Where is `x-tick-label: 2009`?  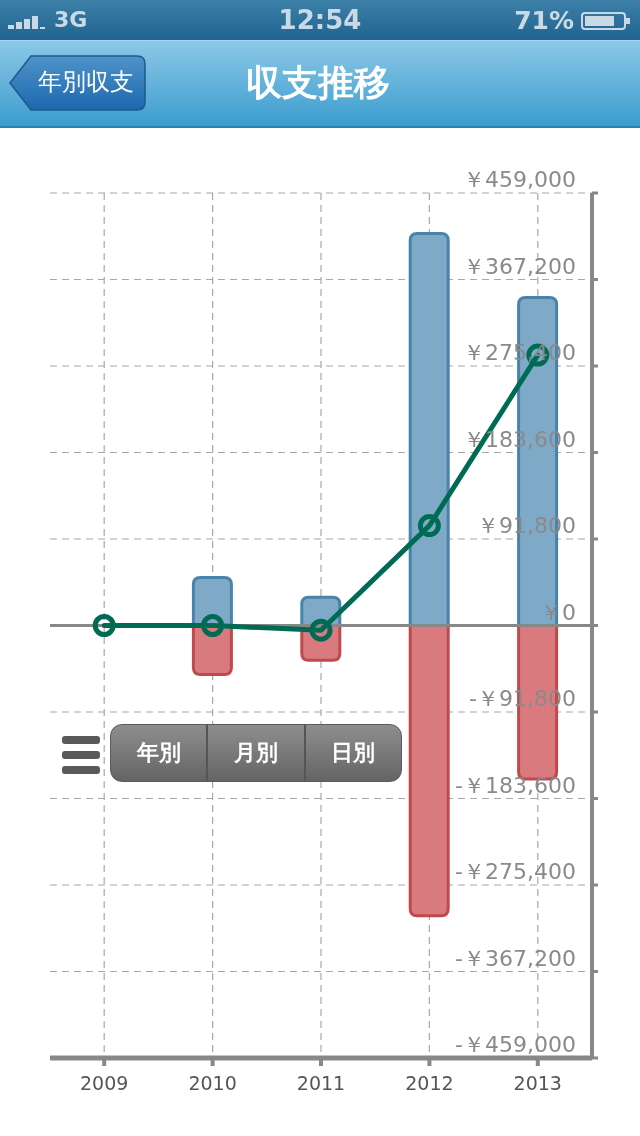
x-tick-label: 2009 is located at coordinates (104, 1083).